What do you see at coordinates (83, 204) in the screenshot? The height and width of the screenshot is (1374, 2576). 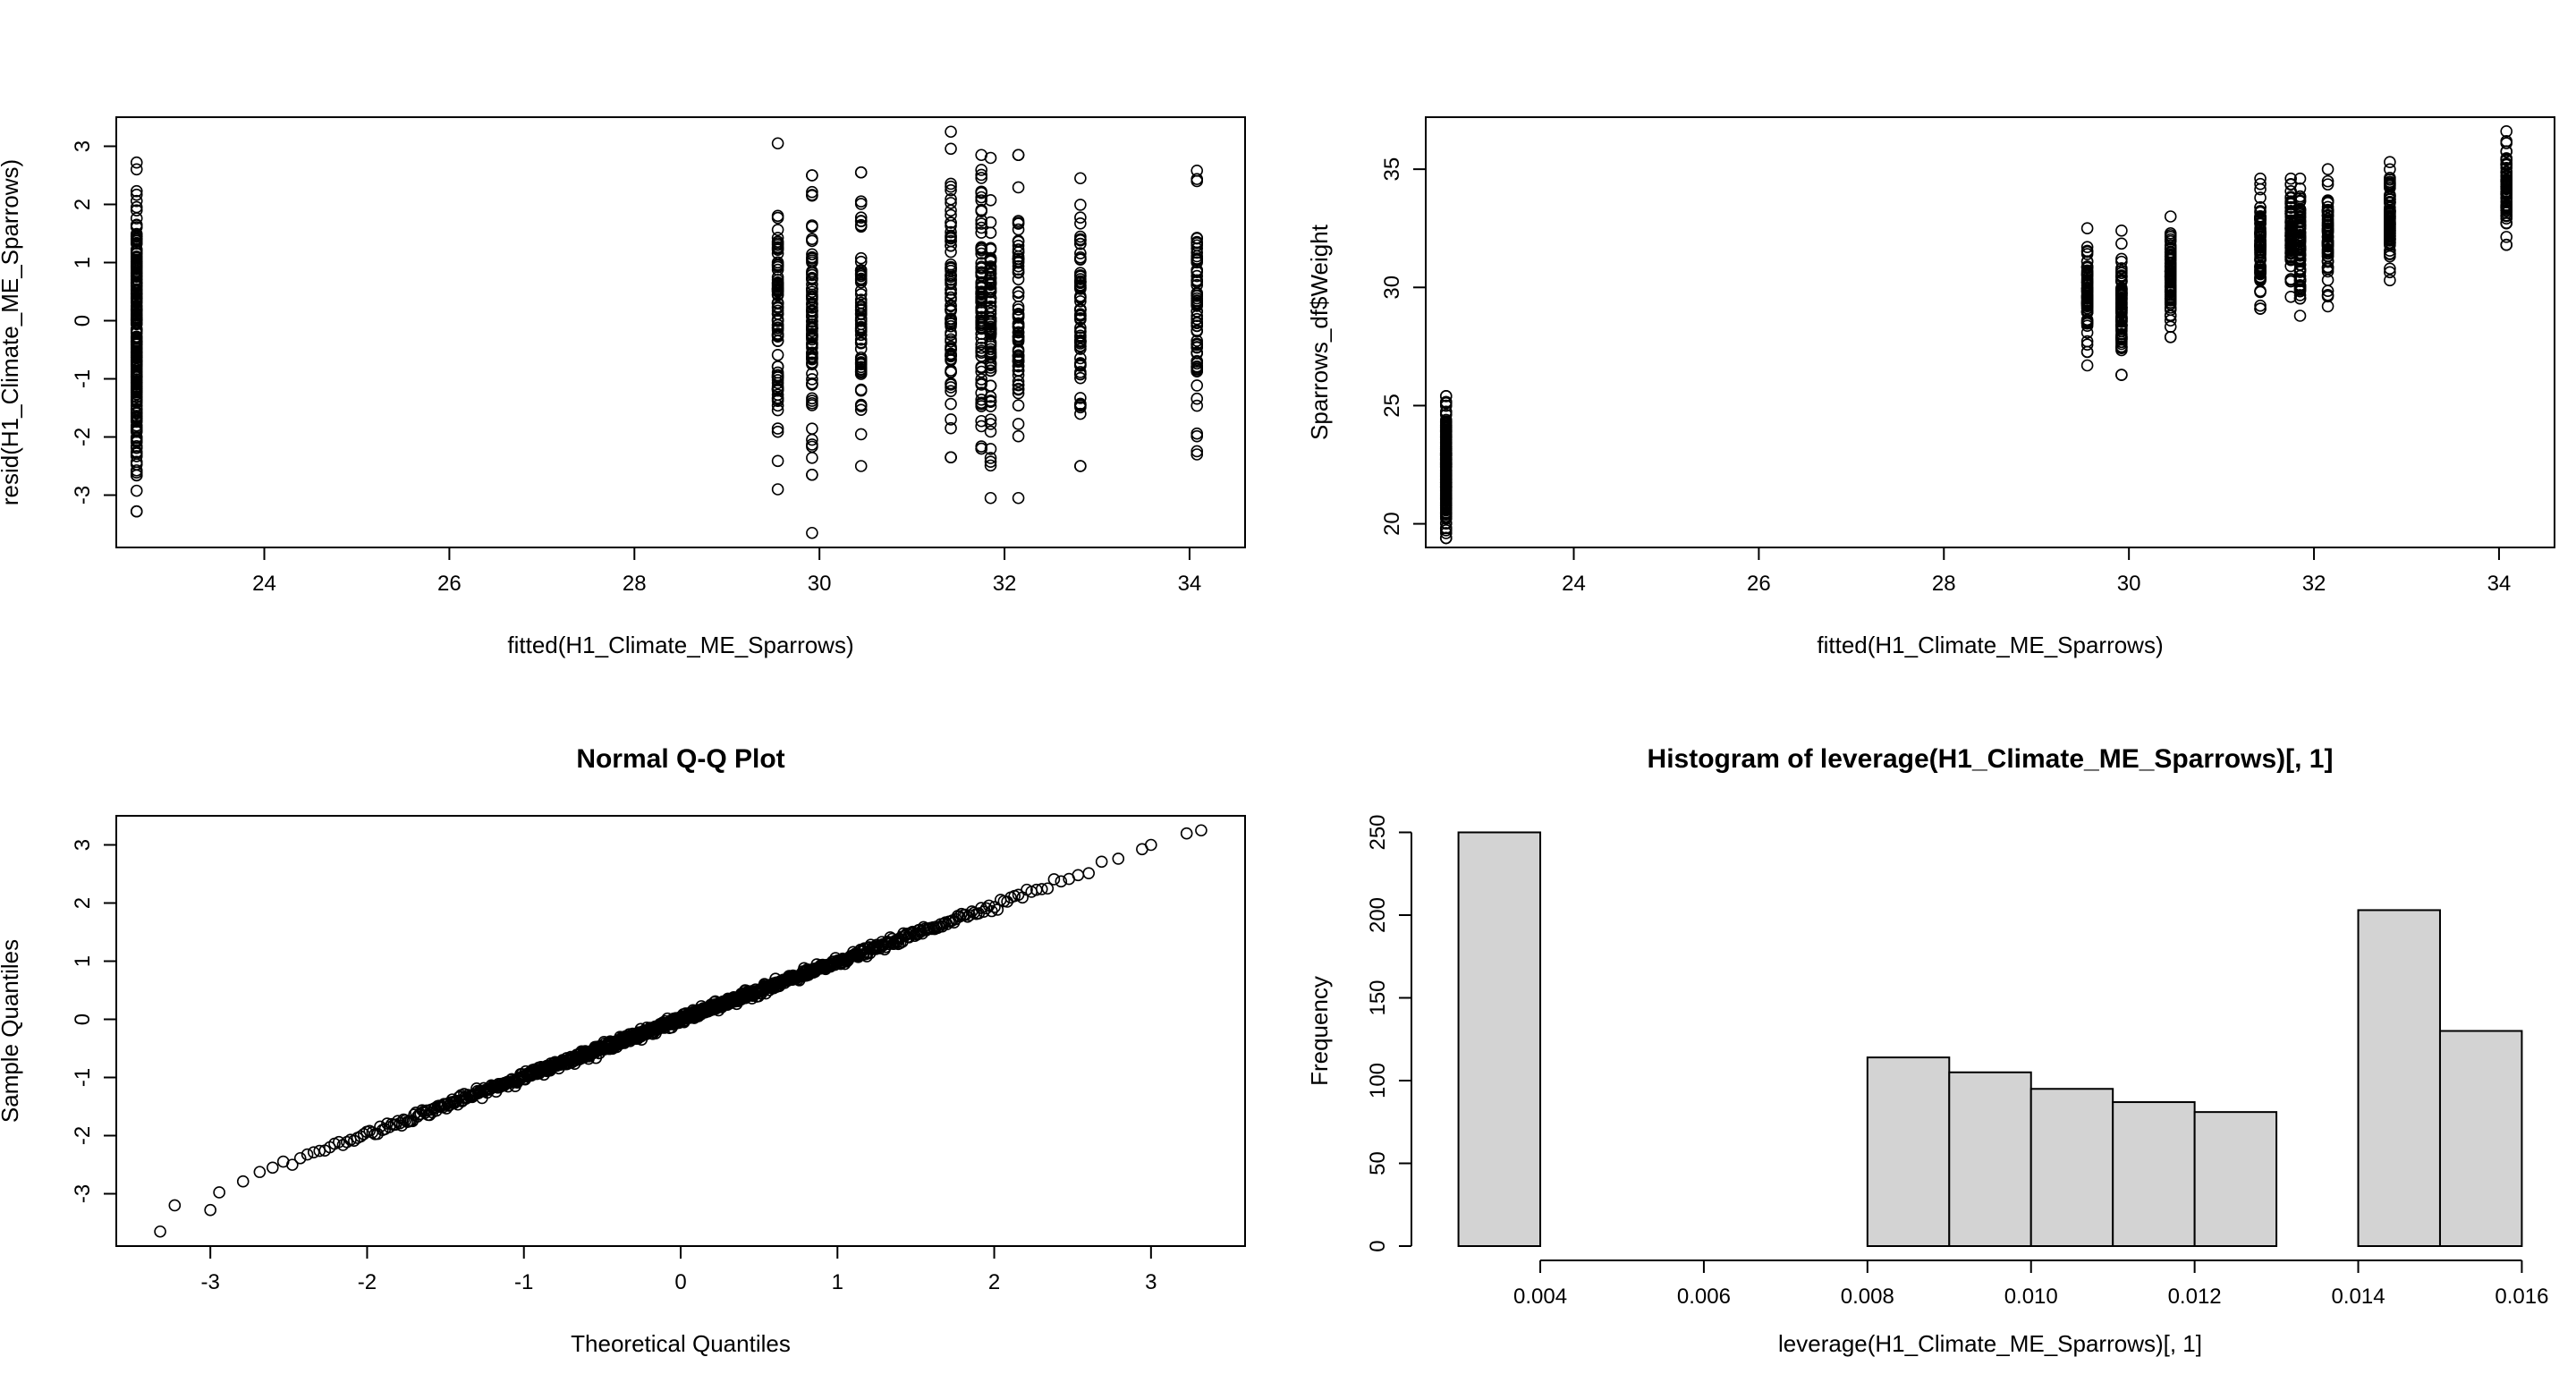 I see `y-tick-label: 2` at bounding box center [83, 204].